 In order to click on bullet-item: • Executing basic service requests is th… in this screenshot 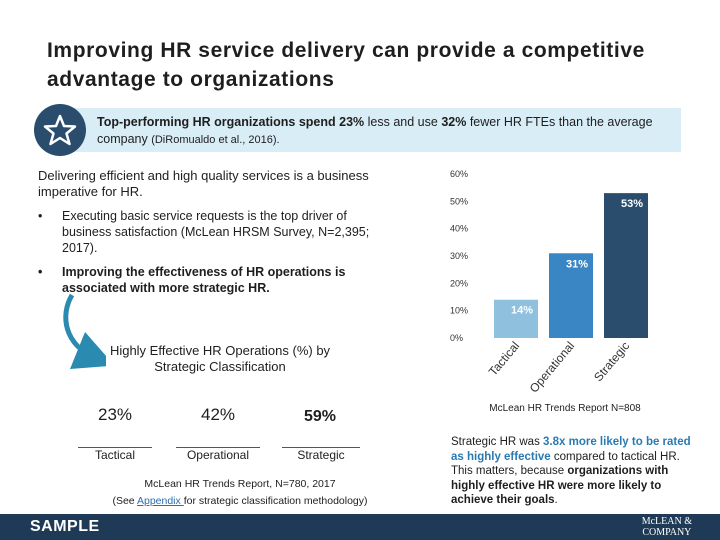, I will do `click(218, 232)`.